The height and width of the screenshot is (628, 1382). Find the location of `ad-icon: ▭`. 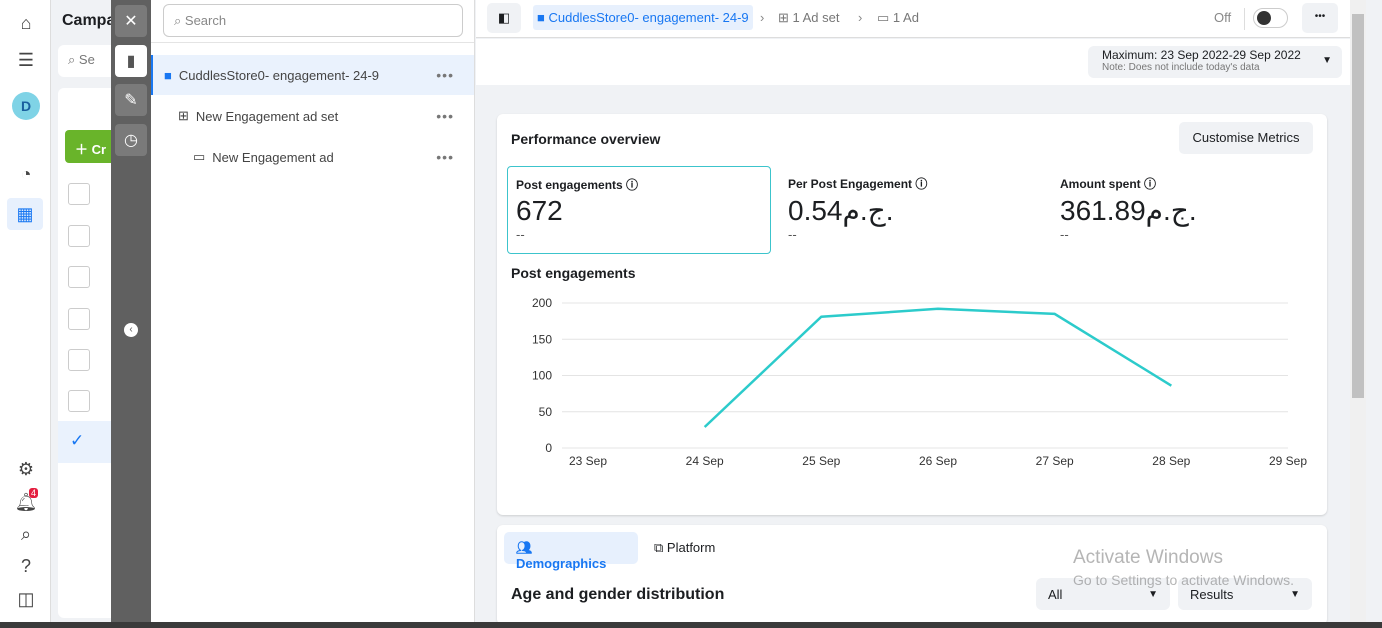

ad-icon: ▭ is located at coordinates (199, 156).